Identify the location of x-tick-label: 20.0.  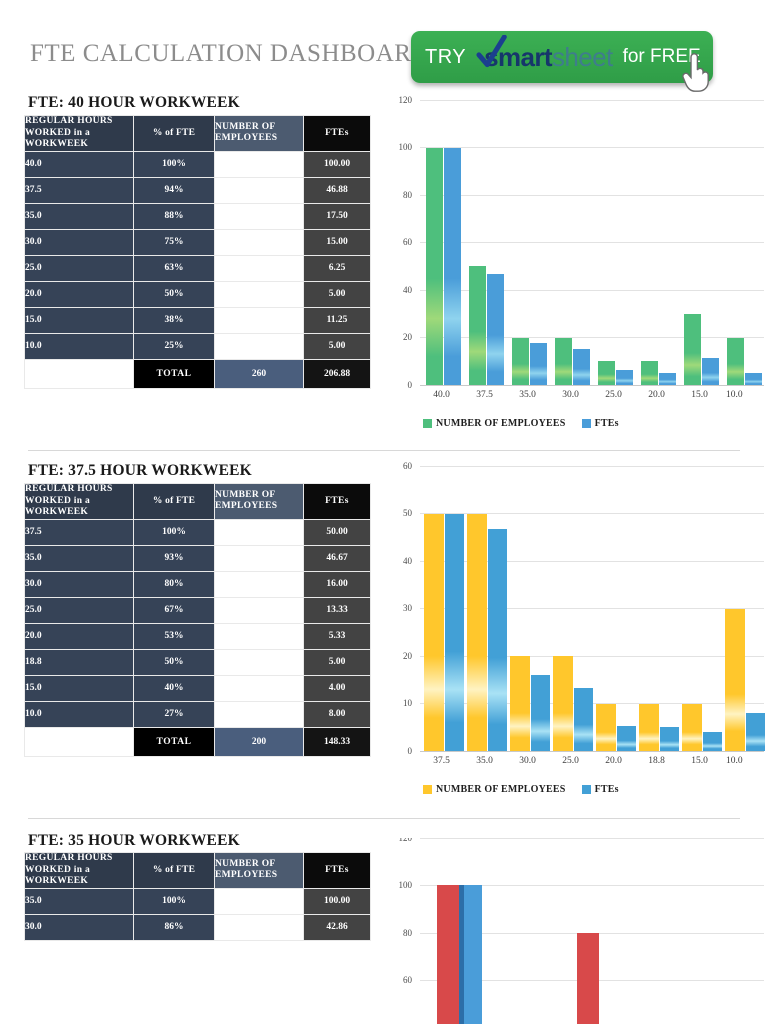
(656, 395).